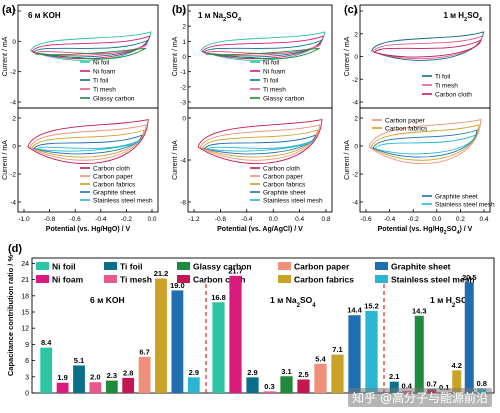 The height and width of the screenshot is (413, 500). I want to click on x-tick-label: -0.6, so click(366, 219).